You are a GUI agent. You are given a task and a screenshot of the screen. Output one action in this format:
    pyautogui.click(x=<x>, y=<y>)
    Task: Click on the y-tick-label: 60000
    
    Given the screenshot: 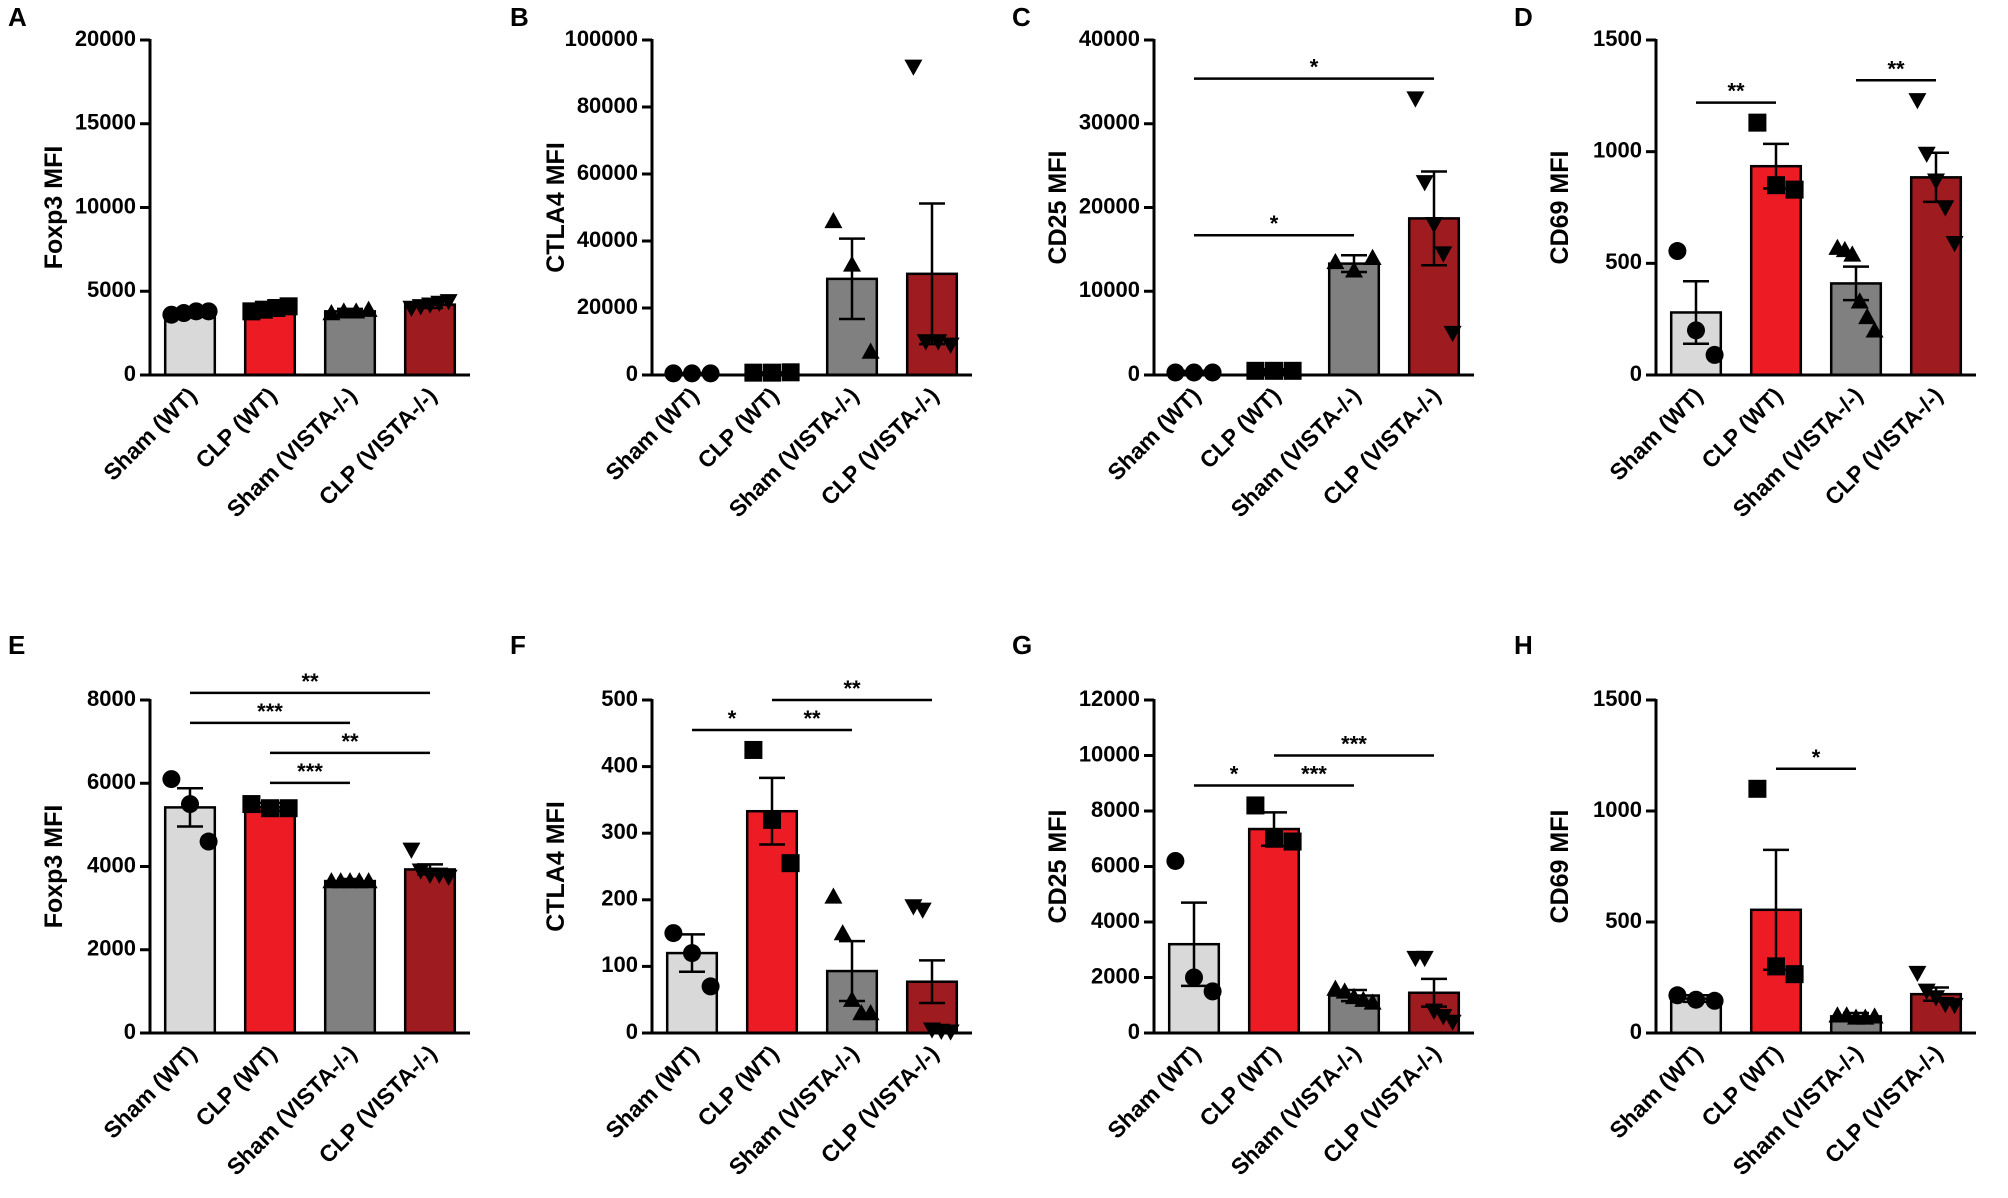 What is the action you would take?
    pyautogui.click(x=607, y=172)
    